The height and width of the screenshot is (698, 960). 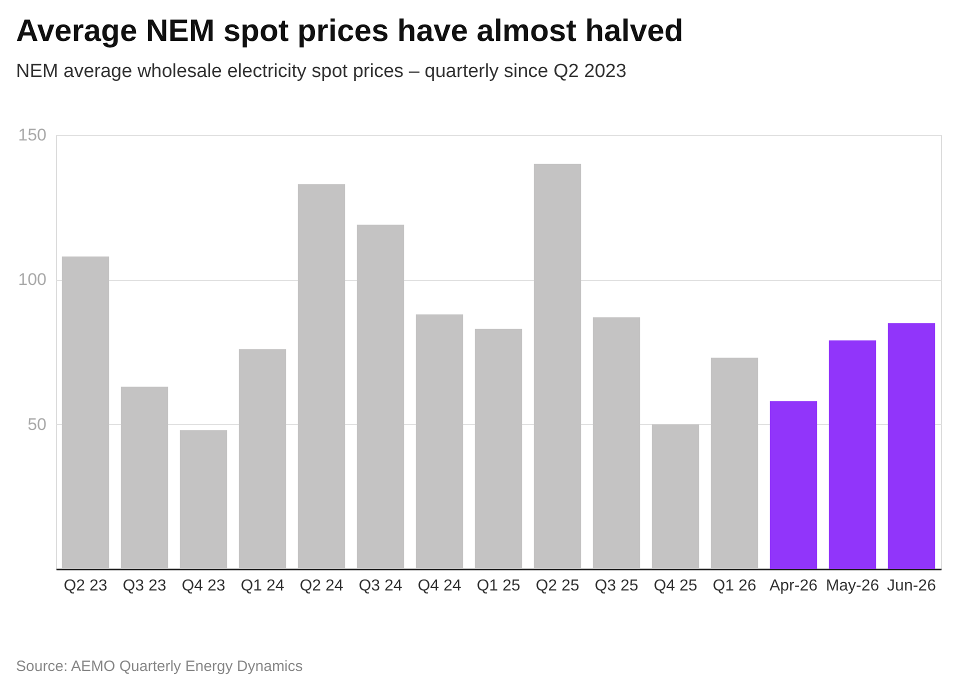 I want to click on x-tick-label: May-26, so click(x=853, y=586).